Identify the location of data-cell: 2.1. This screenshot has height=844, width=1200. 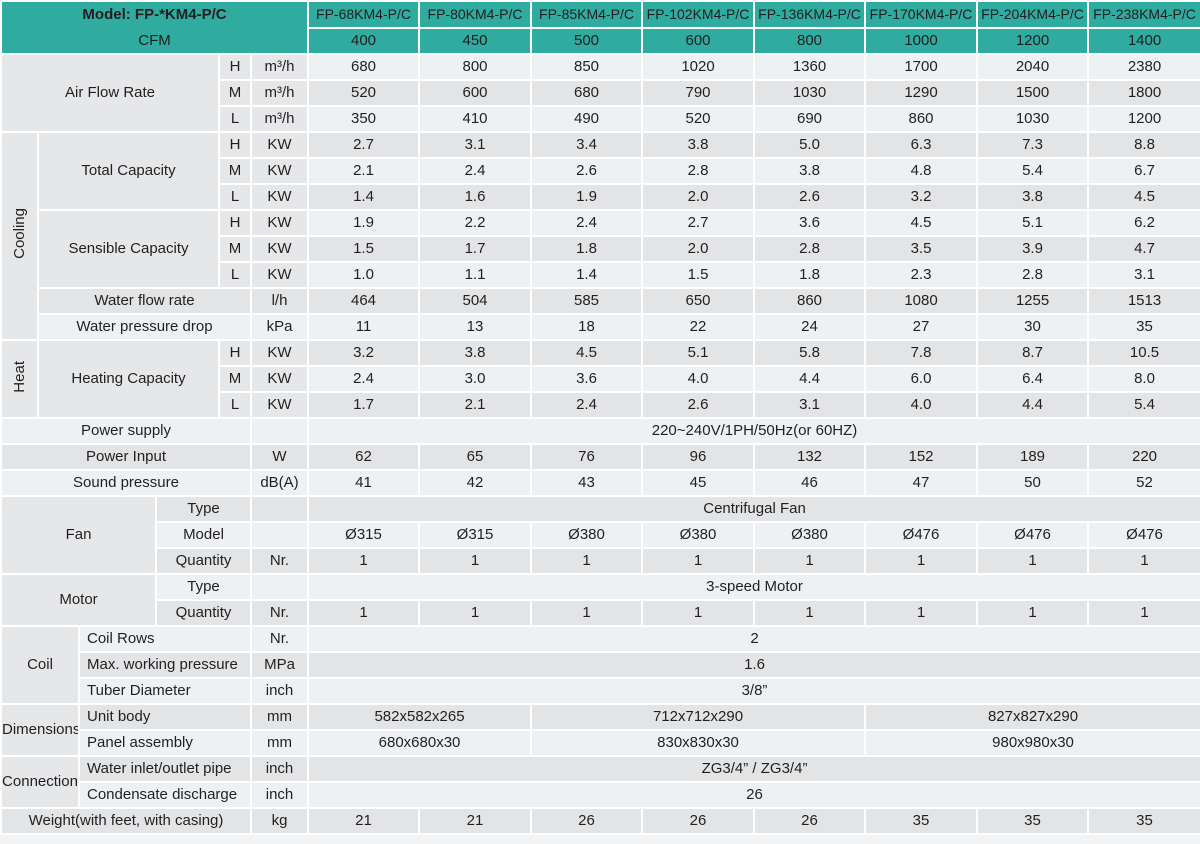
(364, 171).